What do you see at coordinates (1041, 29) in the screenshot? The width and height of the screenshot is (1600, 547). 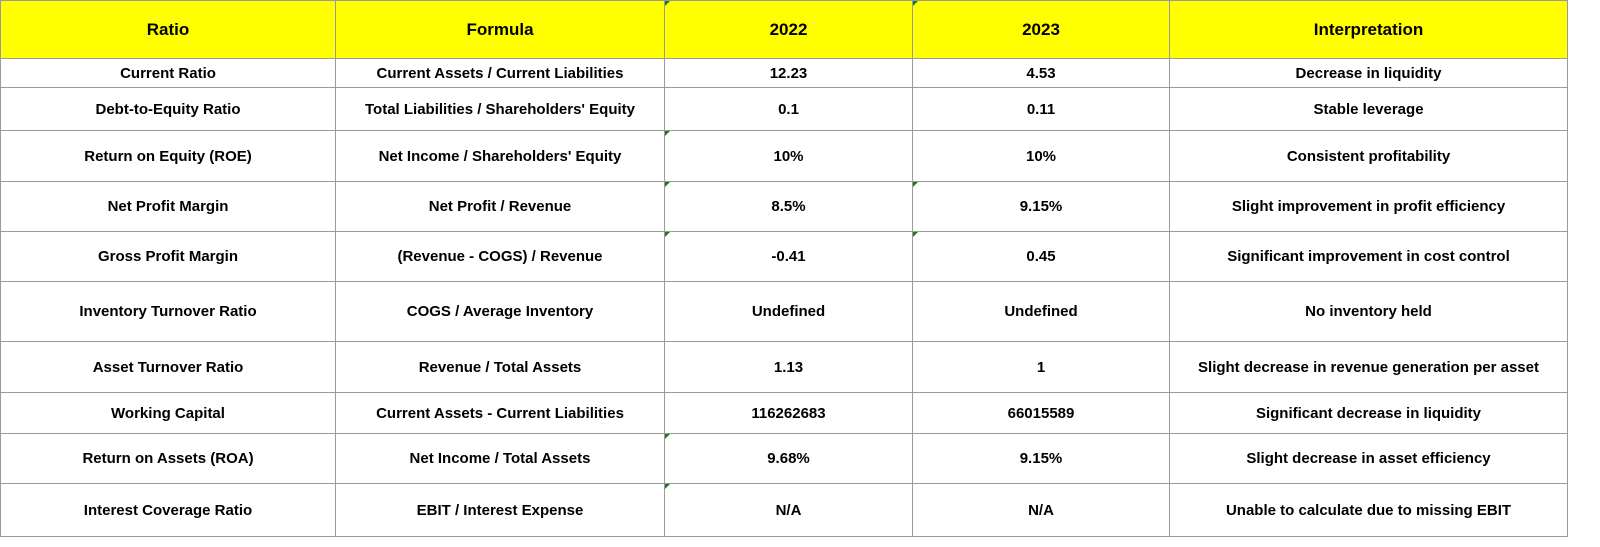 I see `header-2023: 2023` at bounding box center [1041, 29].